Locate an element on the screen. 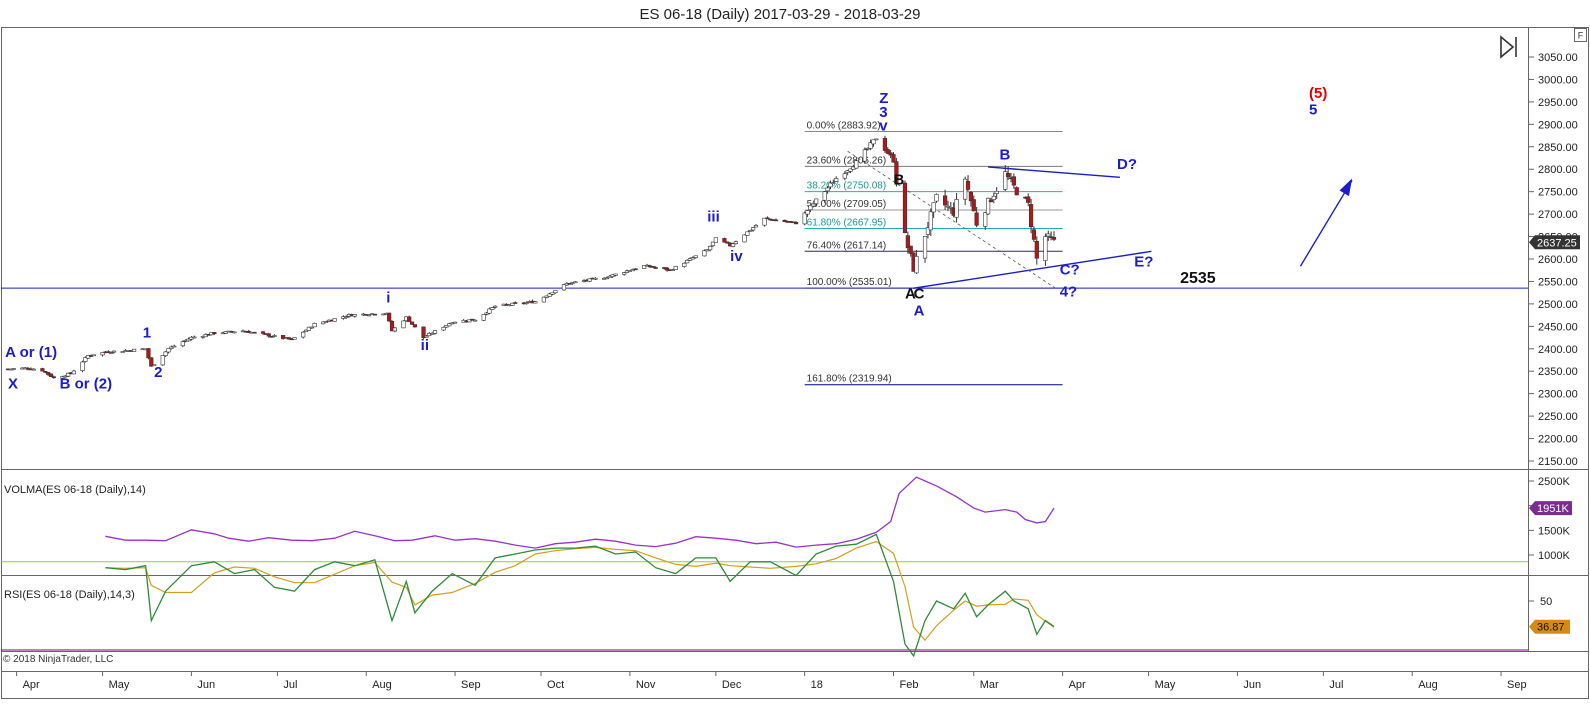 The width and height of the screenshot is (1590, 713). price-tick-label: 2450.00 is located at coordinates (1558, 327).